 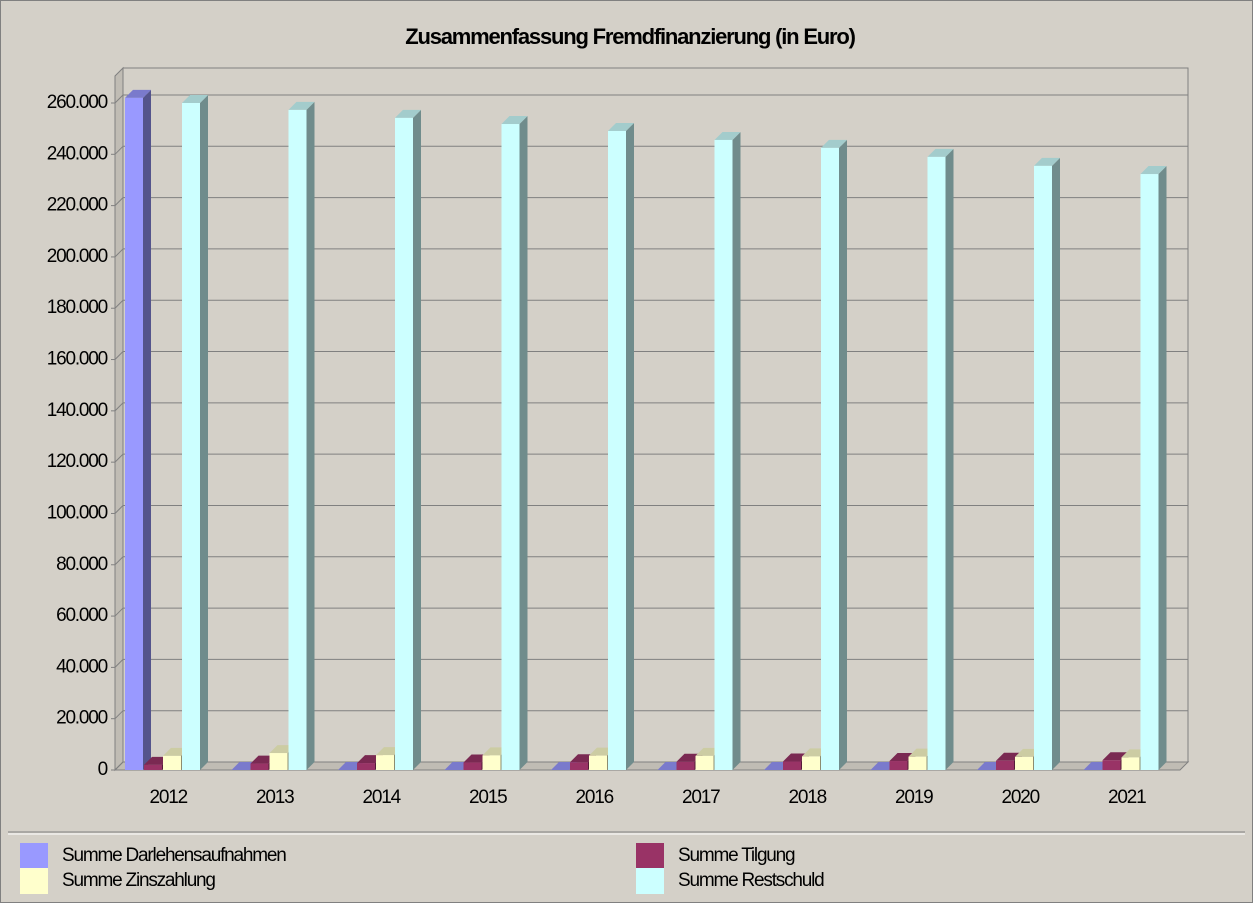 What do you see at coordinates (82, 718) in the screenshot?
I see `y-tick-label: 20.000` at bounding box center [82, 718].